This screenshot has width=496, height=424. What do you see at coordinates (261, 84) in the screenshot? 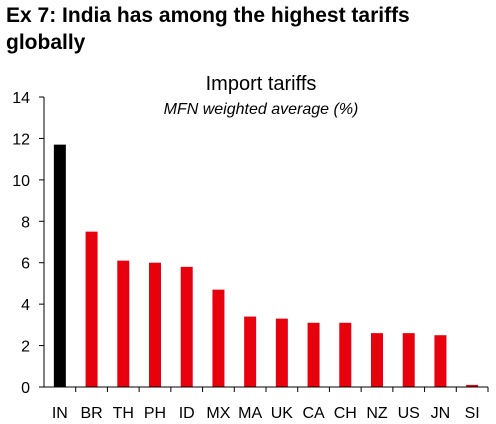
I see `chart-title: Import tariffs` at bounding box center [261, 84].